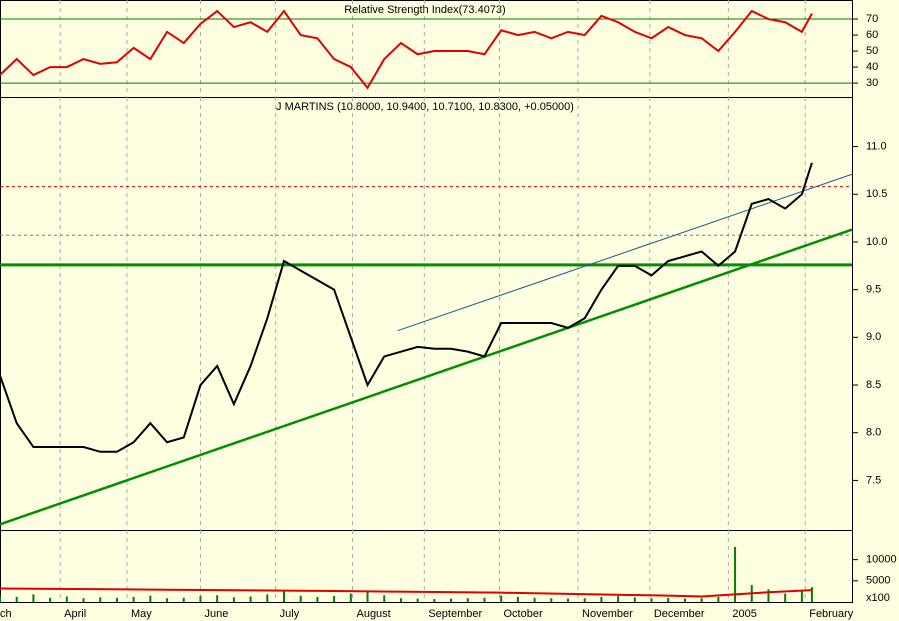 This screenshot has height=621, width=899. What do you see at coordinates (75, 614) in the screenshot?
I see `x-tick-label: April` at bounding box center [75, 614].